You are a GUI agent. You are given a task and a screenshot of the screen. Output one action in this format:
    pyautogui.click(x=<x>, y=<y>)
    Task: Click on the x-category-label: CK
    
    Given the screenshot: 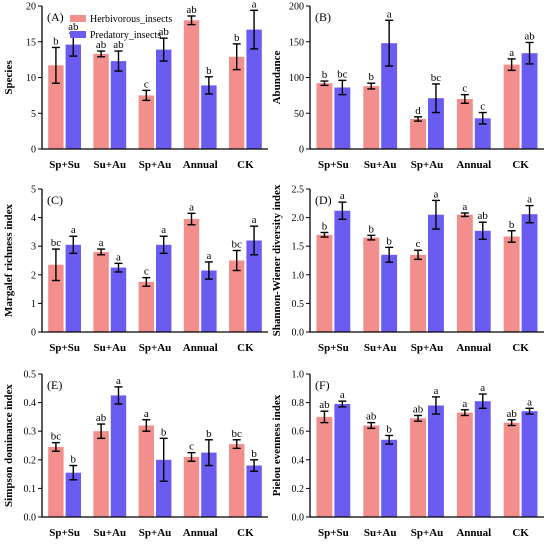 What is the action you would take?
    pyautogui.click(x=520, y=165)
    